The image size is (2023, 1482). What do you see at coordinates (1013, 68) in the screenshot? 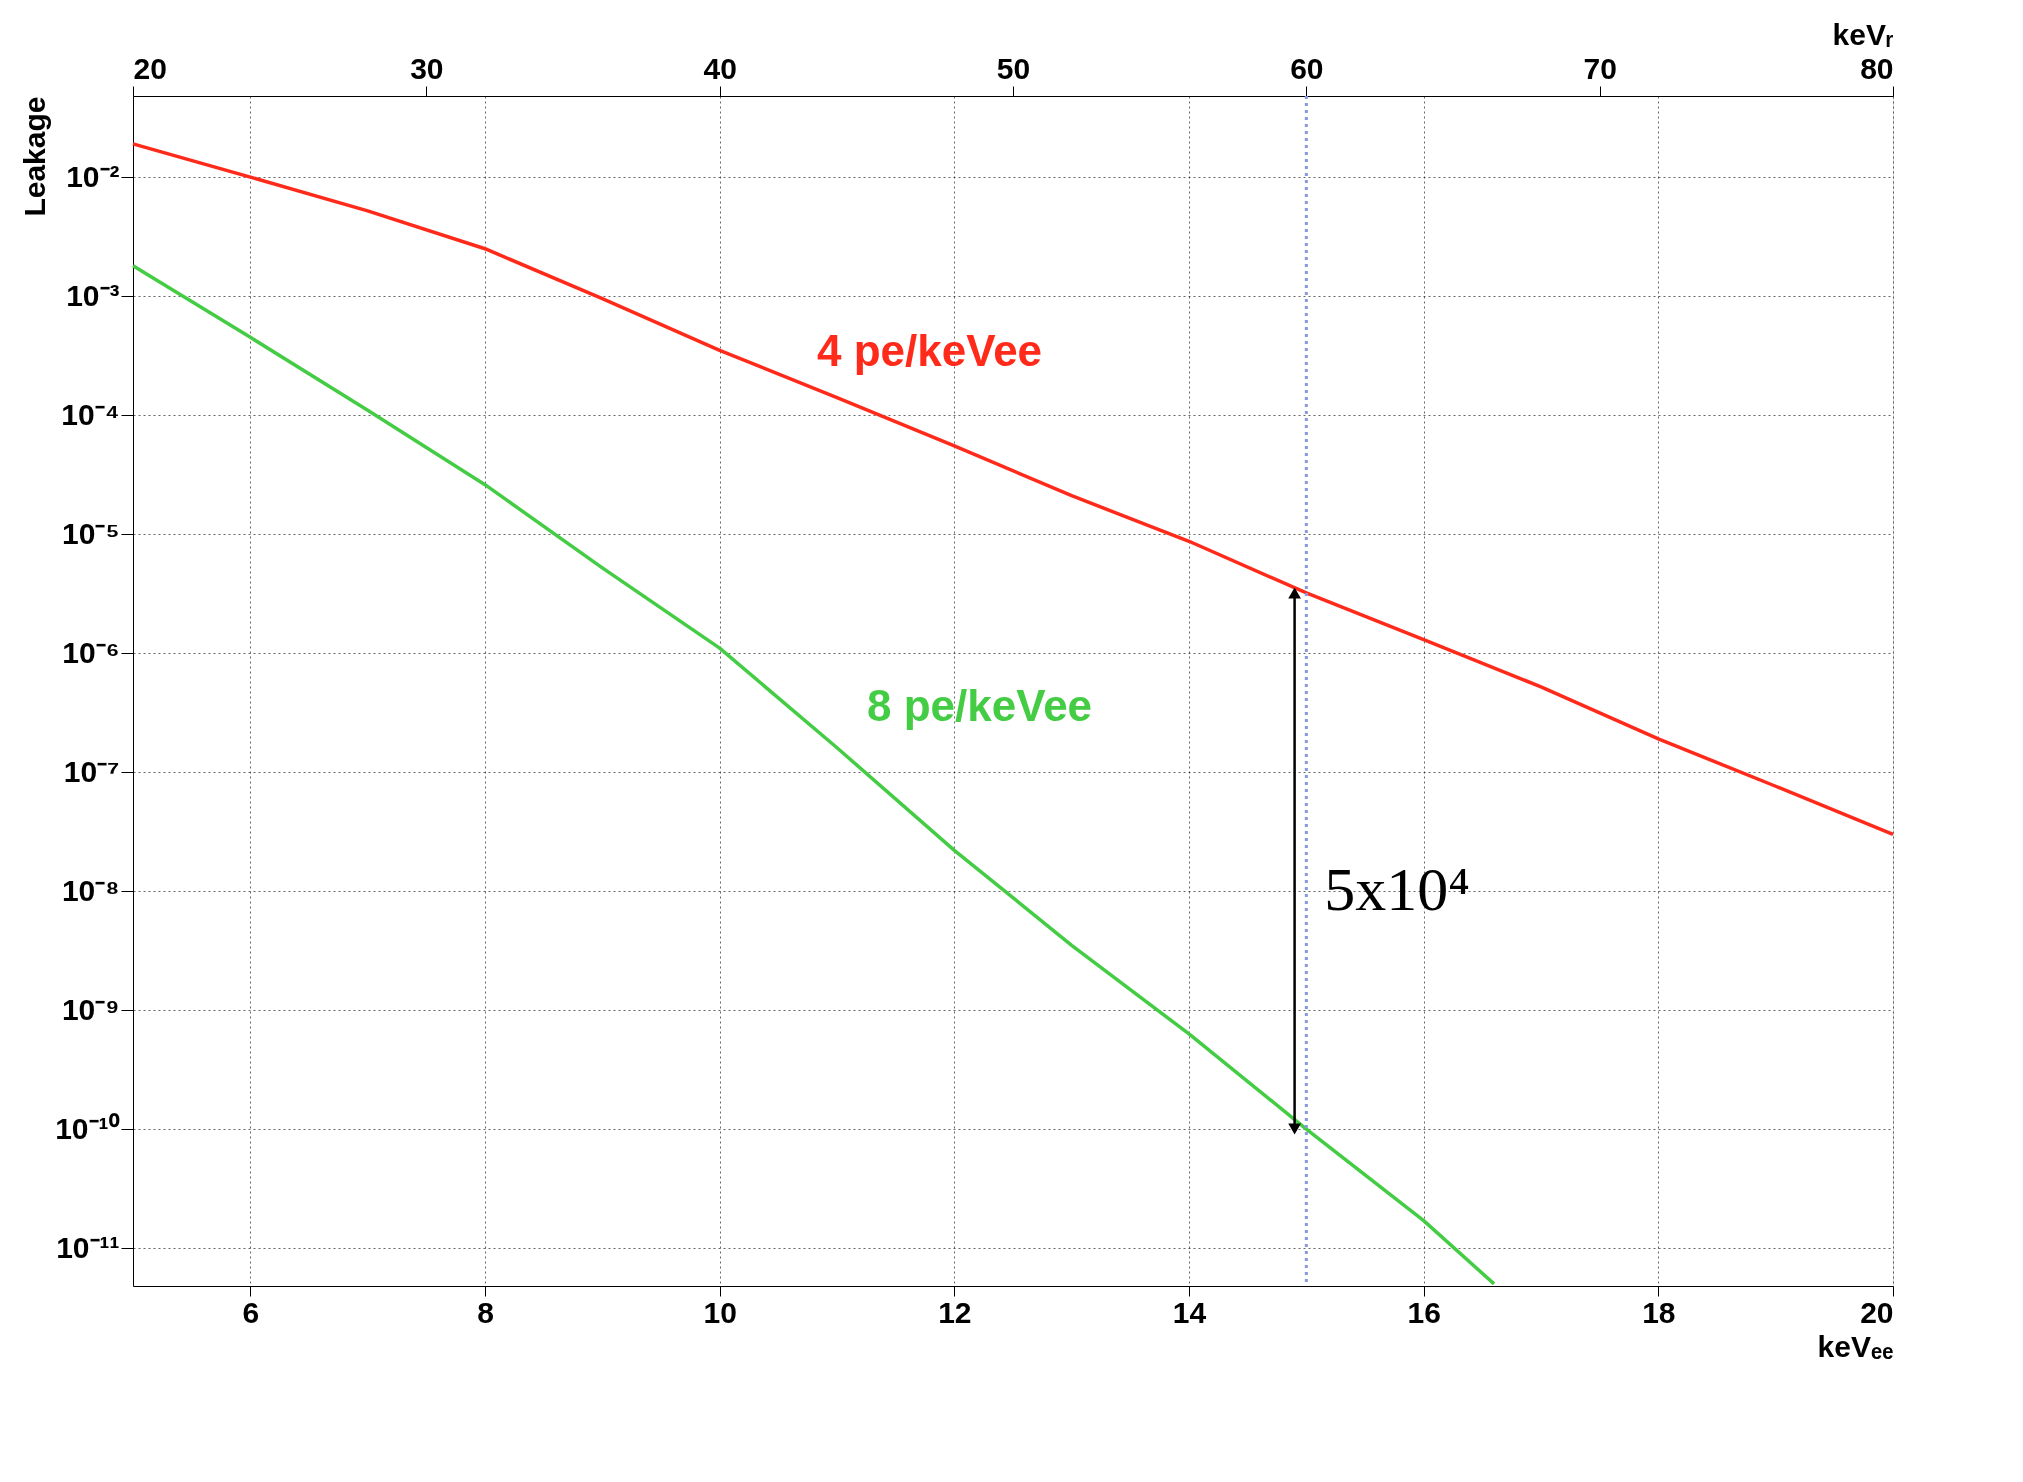
I see `x2-tick-label: 50` at bounding box center [1013, 68].